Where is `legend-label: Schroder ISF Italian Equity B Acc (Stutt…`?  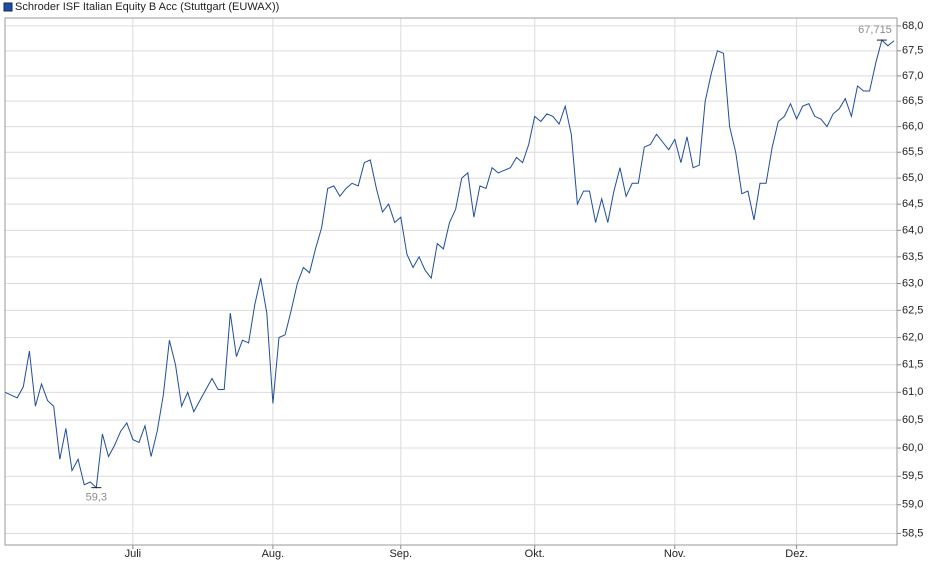
legend-label: Schroder ISF Italian Equity B Acc (Stutt… is located at coordinates (147, 7).